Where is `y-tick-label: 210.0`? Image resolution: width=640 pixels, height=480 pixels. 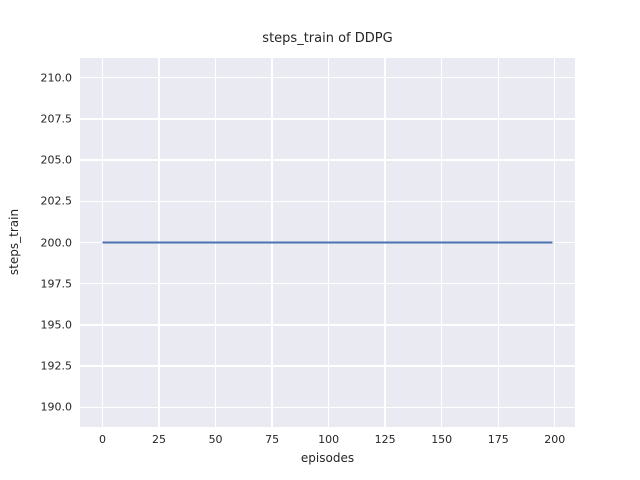 y-tick-label: 210.0 is located at coordinates (56, 78).